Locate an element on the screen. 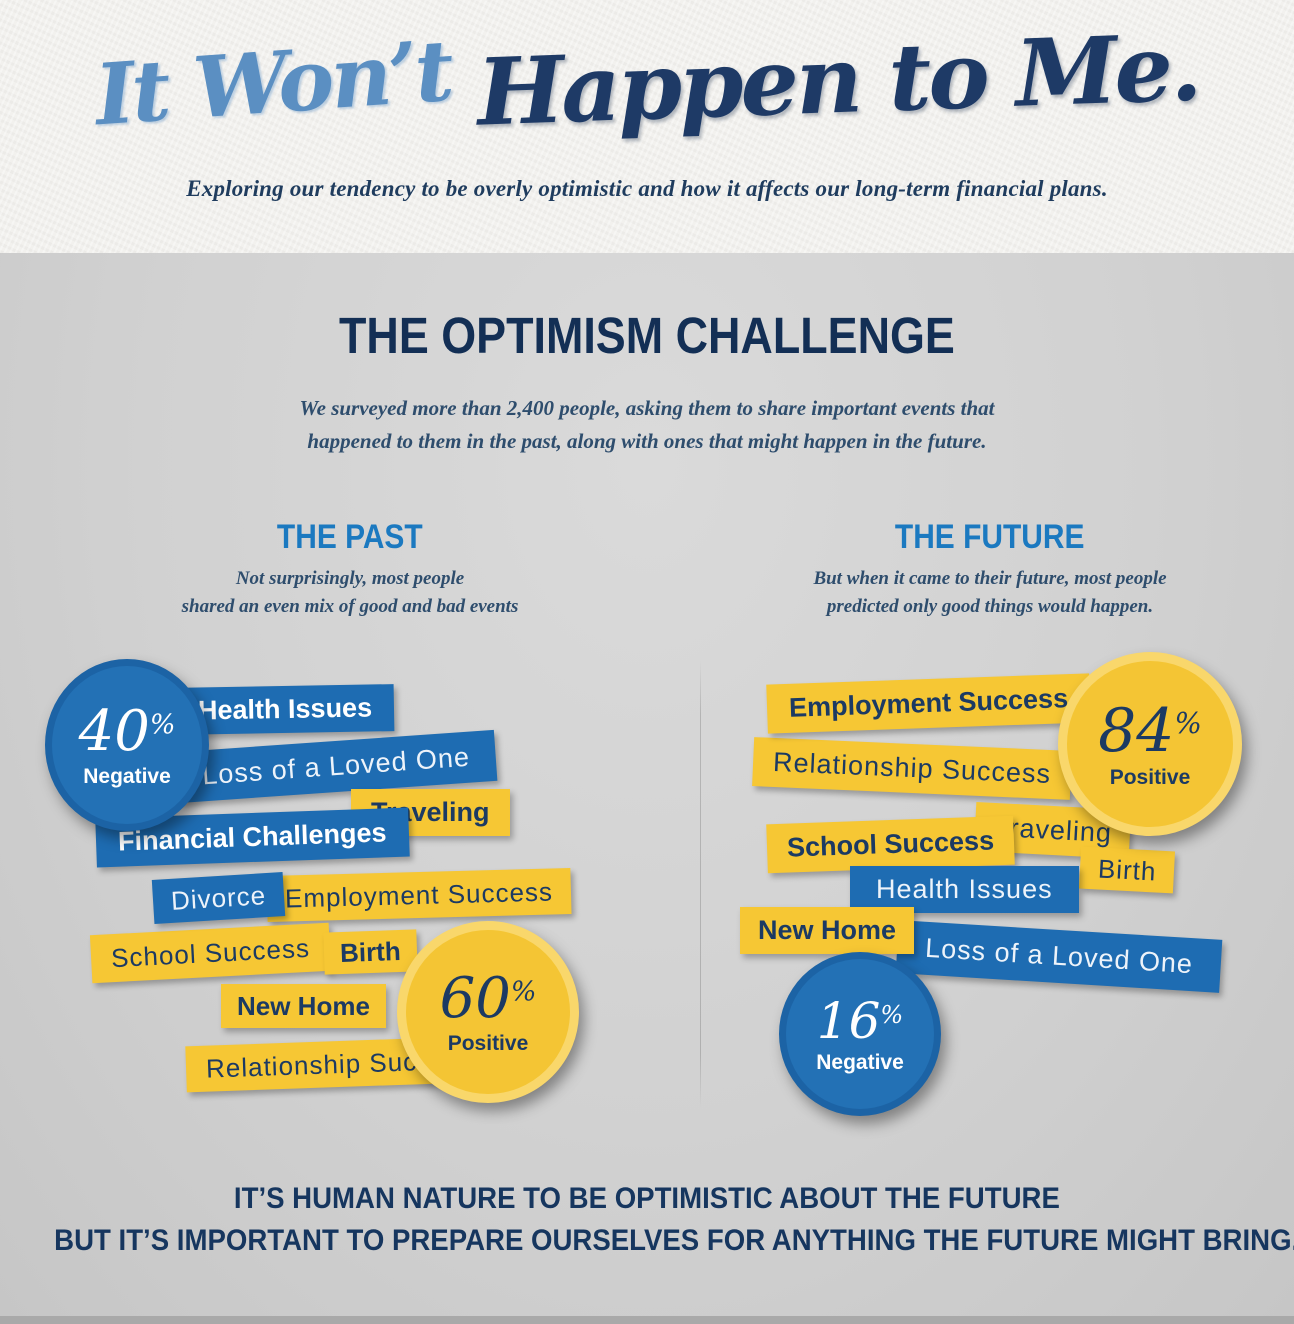  tag-future-relationship-success: Relationship Success is located at coordinates (912, 768).